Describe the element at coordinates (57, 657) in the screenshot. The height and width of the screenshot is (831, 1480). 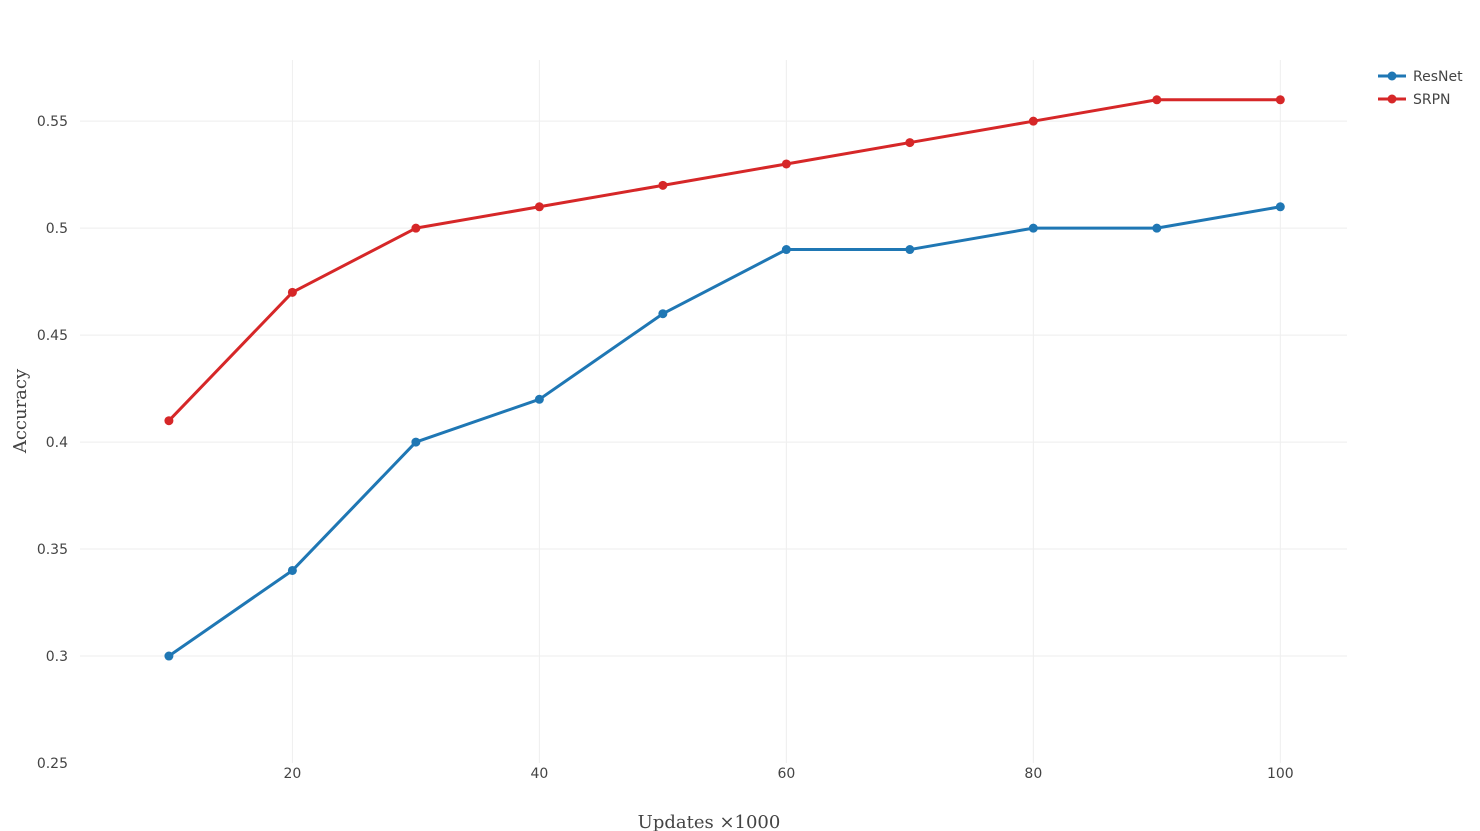
I see `y-tick-label: 0.3` at that location.